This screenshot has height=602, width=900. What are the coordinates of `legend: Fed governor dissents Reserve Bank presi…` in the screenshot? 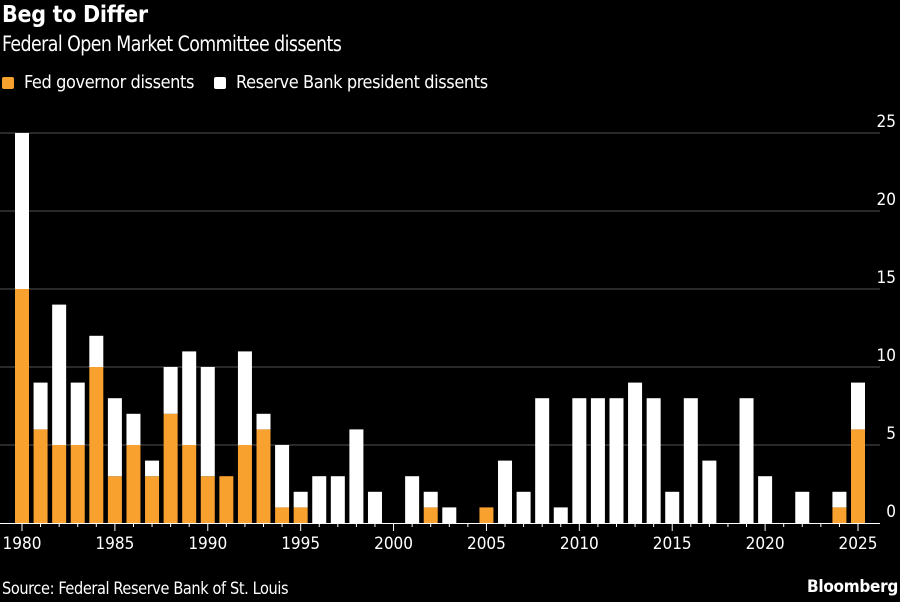 It's located at (255, 82).